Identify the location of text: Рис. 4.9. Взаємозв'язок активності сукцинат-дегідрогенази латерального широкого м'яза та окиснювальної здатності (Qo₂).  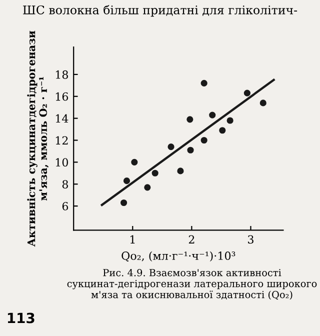
(192, 284).